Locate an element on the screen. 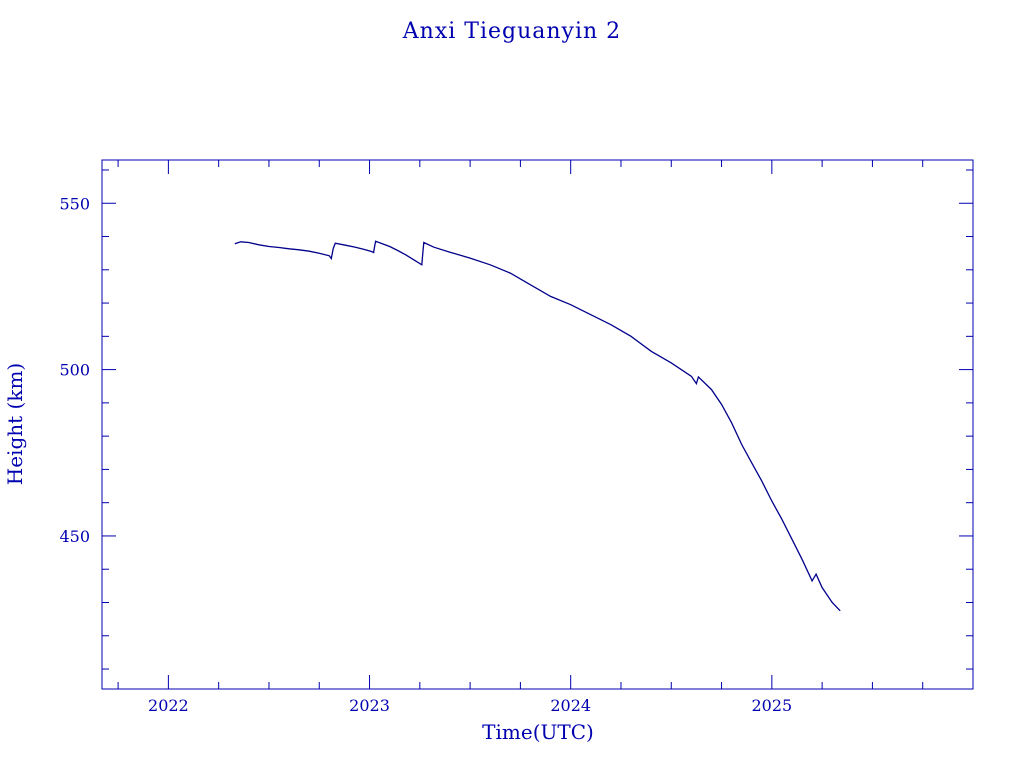  y-tick-label: 450 is located at coordinates (74, 536).